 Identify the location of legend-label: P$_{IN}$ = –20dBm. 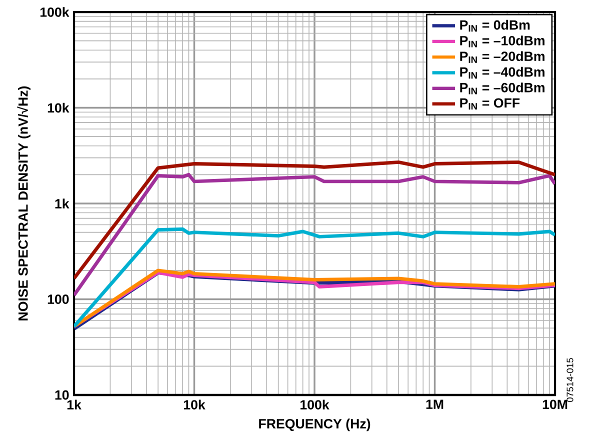
(502, 57).